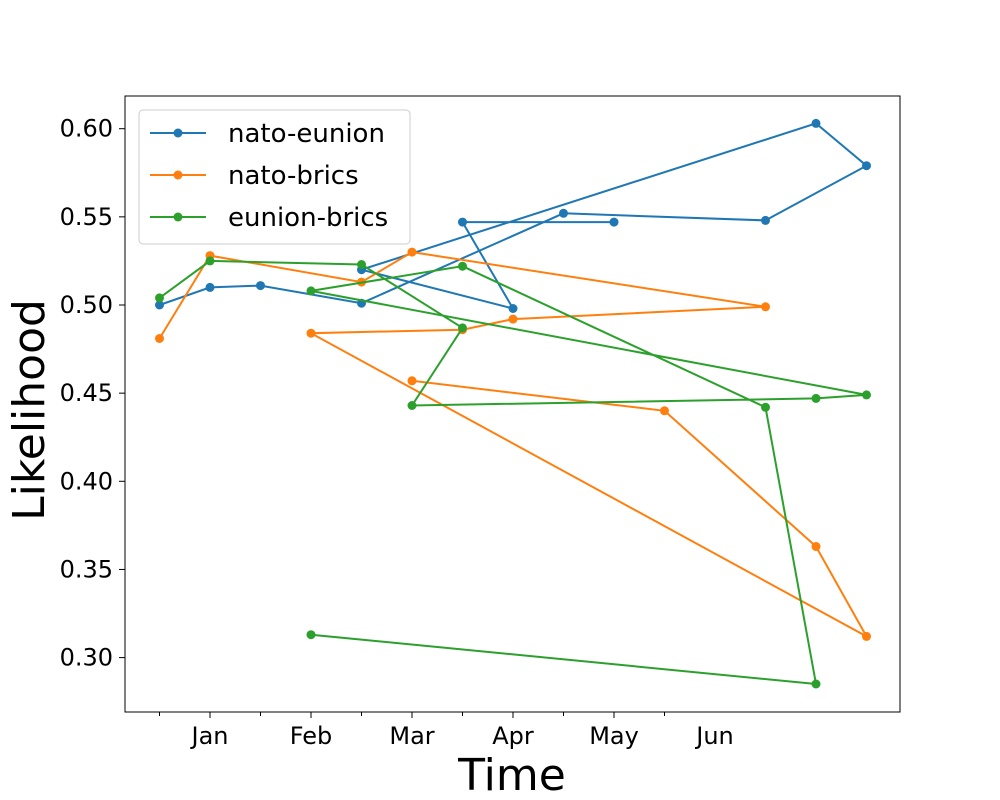  Describe the element at coordinates (513, 736) in the screenshot. I see `x-tick-label: Apr` at that location.